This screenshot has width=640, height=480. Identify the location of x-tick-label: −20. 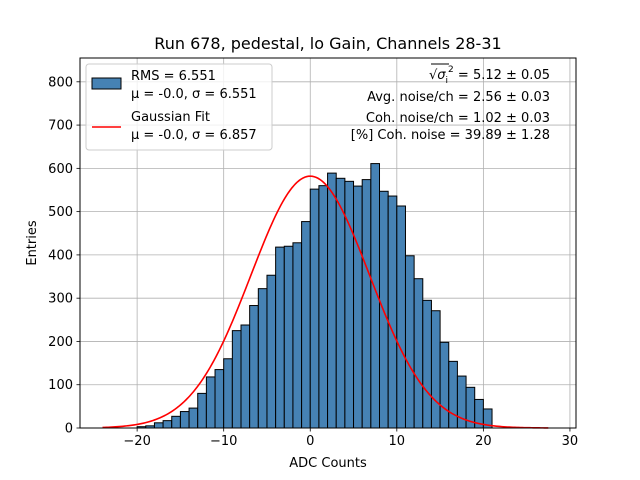
(136, 441).